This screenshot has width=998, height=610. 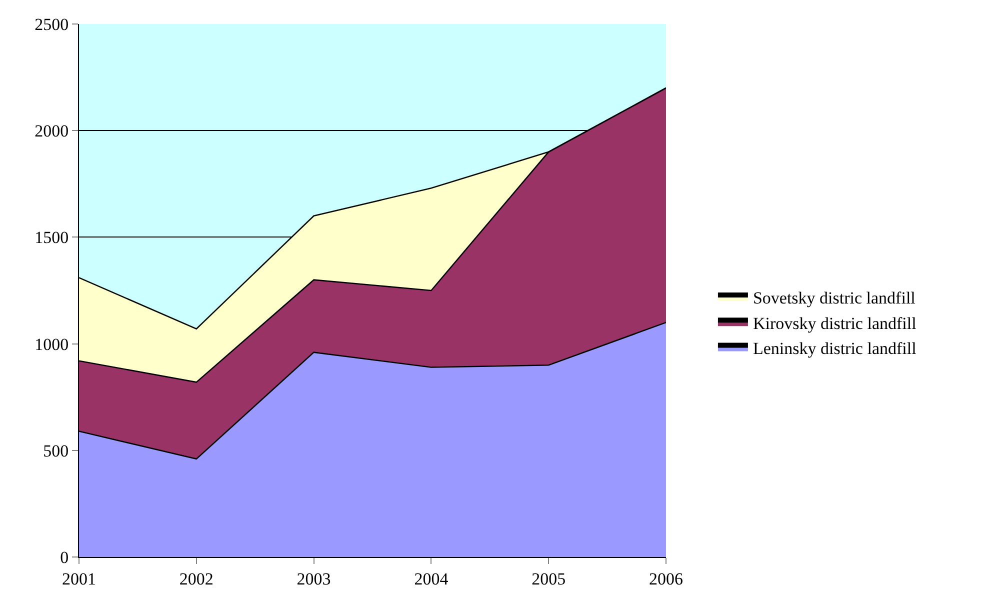 I want to click on legend-label: Kirovsky distric landfill, so click(x=834, y=323).